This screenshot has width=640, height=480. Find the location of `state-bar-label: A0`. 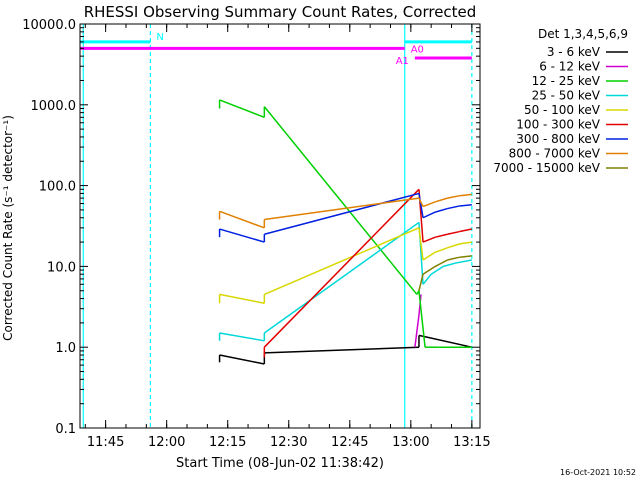

state-bar-label: A0 is located at coordinates (417, 49).